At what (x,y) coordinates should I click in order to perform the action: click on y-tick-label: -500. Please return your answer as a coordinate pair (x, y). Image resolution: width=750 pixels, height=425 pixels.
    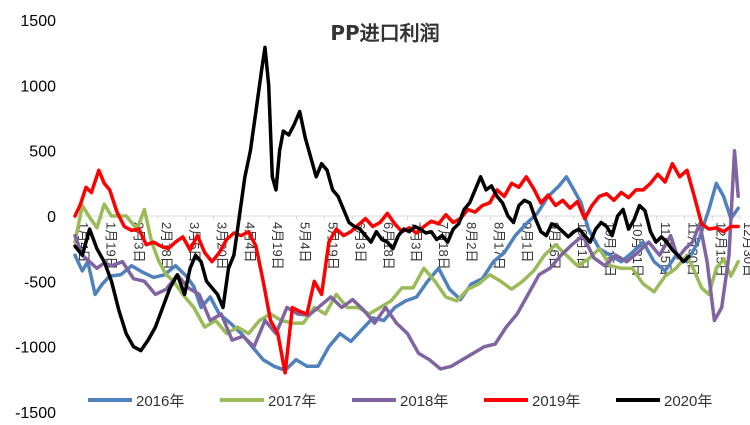
    Looking at the image, I should click on (40, 282).